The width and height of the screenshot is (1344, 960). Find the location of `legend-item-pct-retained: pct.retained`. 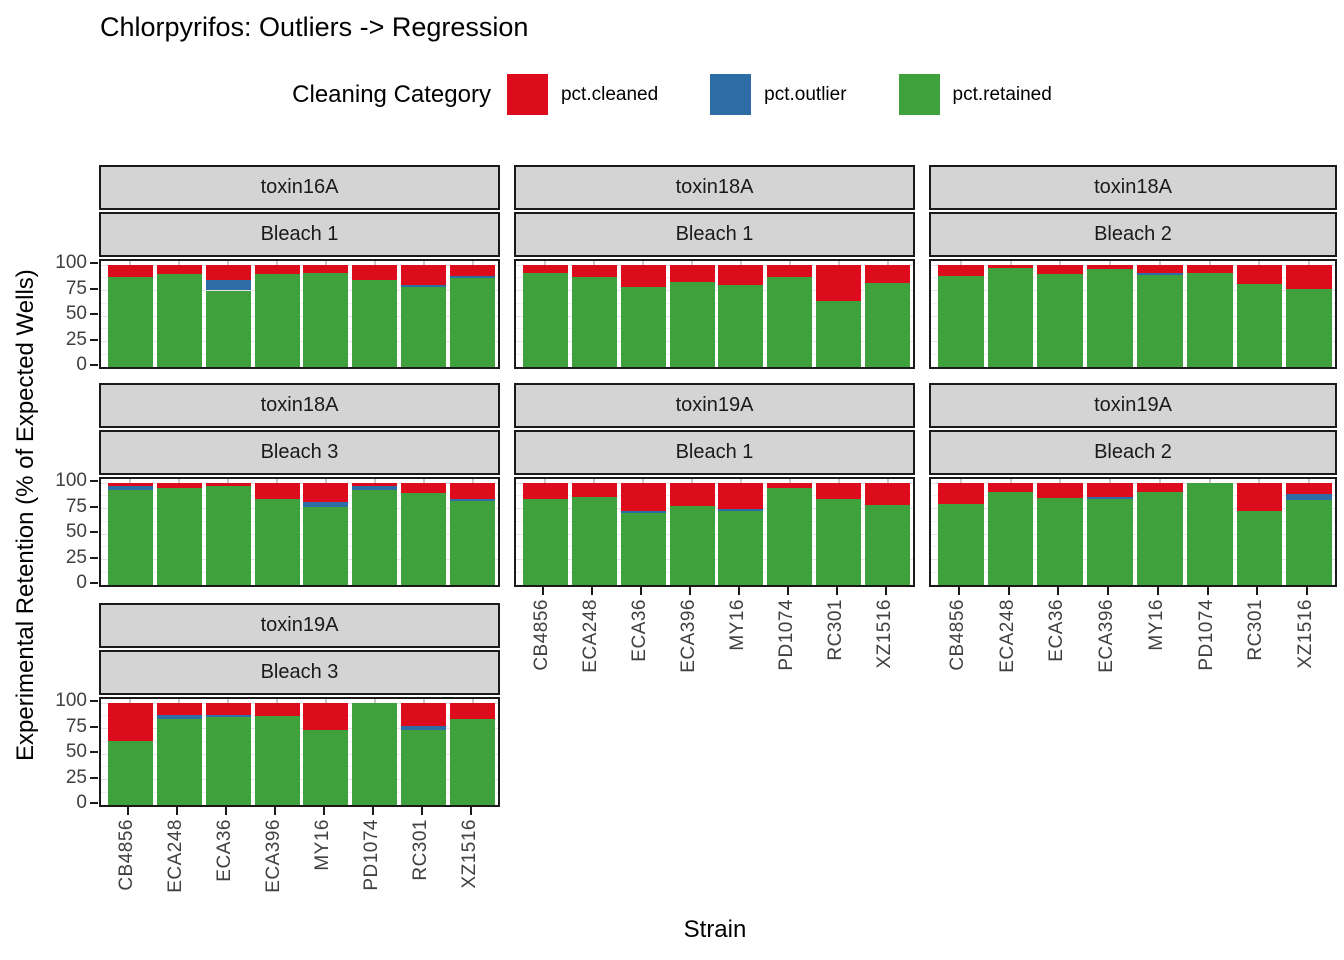

legend-item-pct-retained: pct.retained is located at coordinates (975, 94).